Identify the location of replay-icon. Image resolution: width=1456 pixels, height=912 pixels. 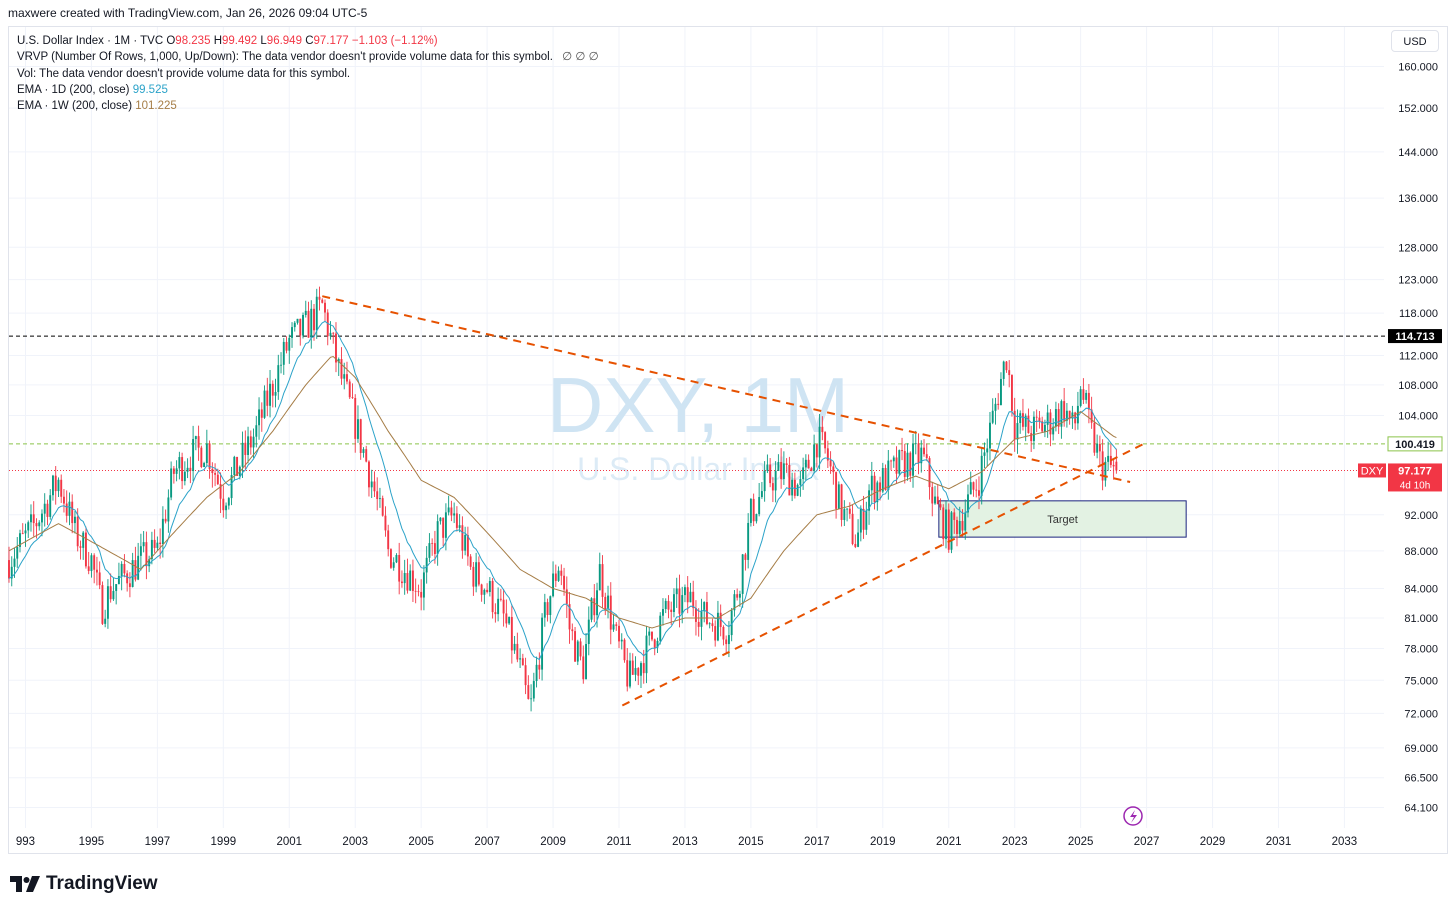
(1133, 816).